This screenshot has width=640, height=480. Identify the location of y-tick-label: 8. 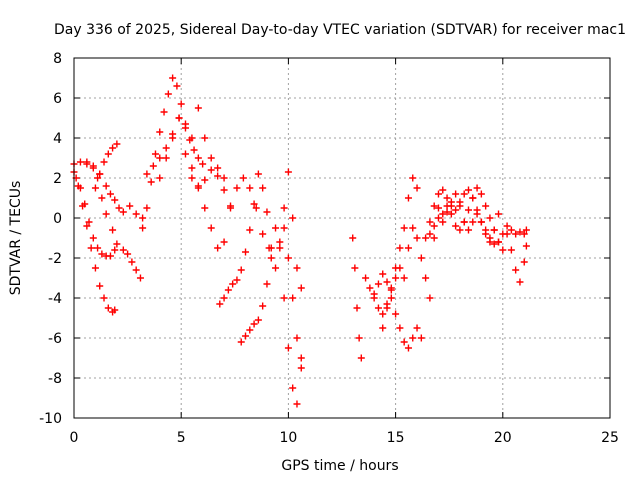
(57, 59).